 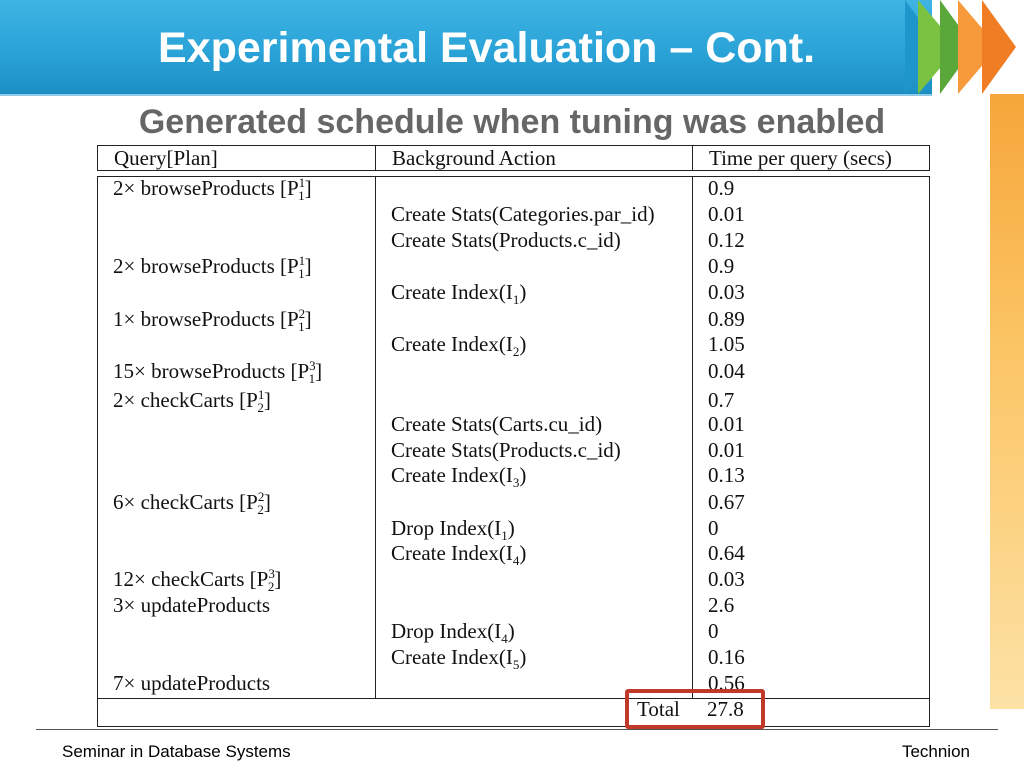 What do you see at coordinates (726, 502) in the screenshot?
I see `time-per-query-cell: 0.67` at bounding box center [726, 502].